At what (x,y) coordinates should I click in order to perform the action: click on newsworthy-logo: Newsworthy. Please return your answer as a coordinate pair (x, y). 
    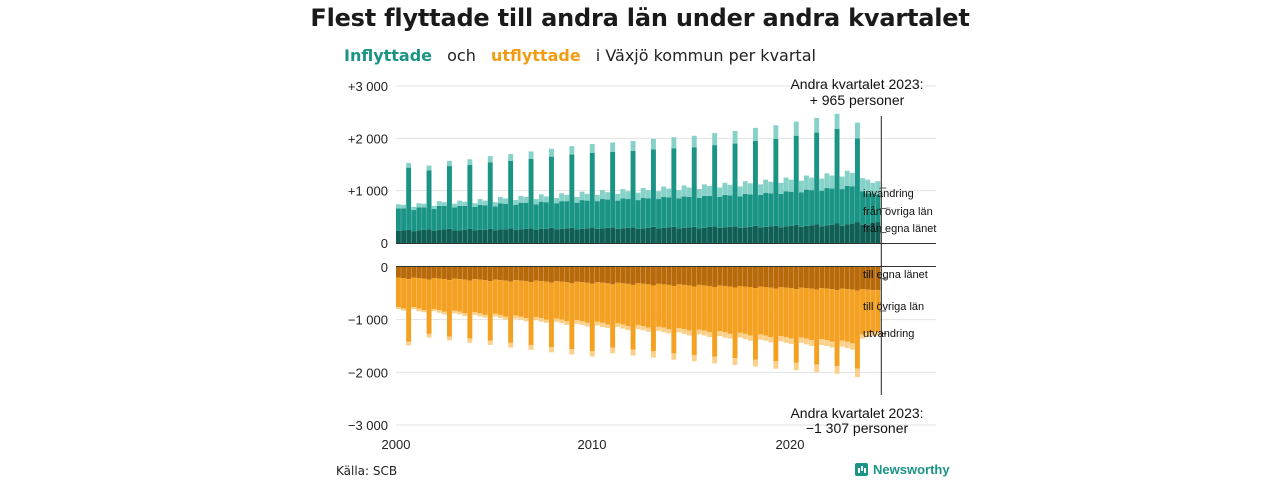
    Looking at the image, I should click on (902, 469).